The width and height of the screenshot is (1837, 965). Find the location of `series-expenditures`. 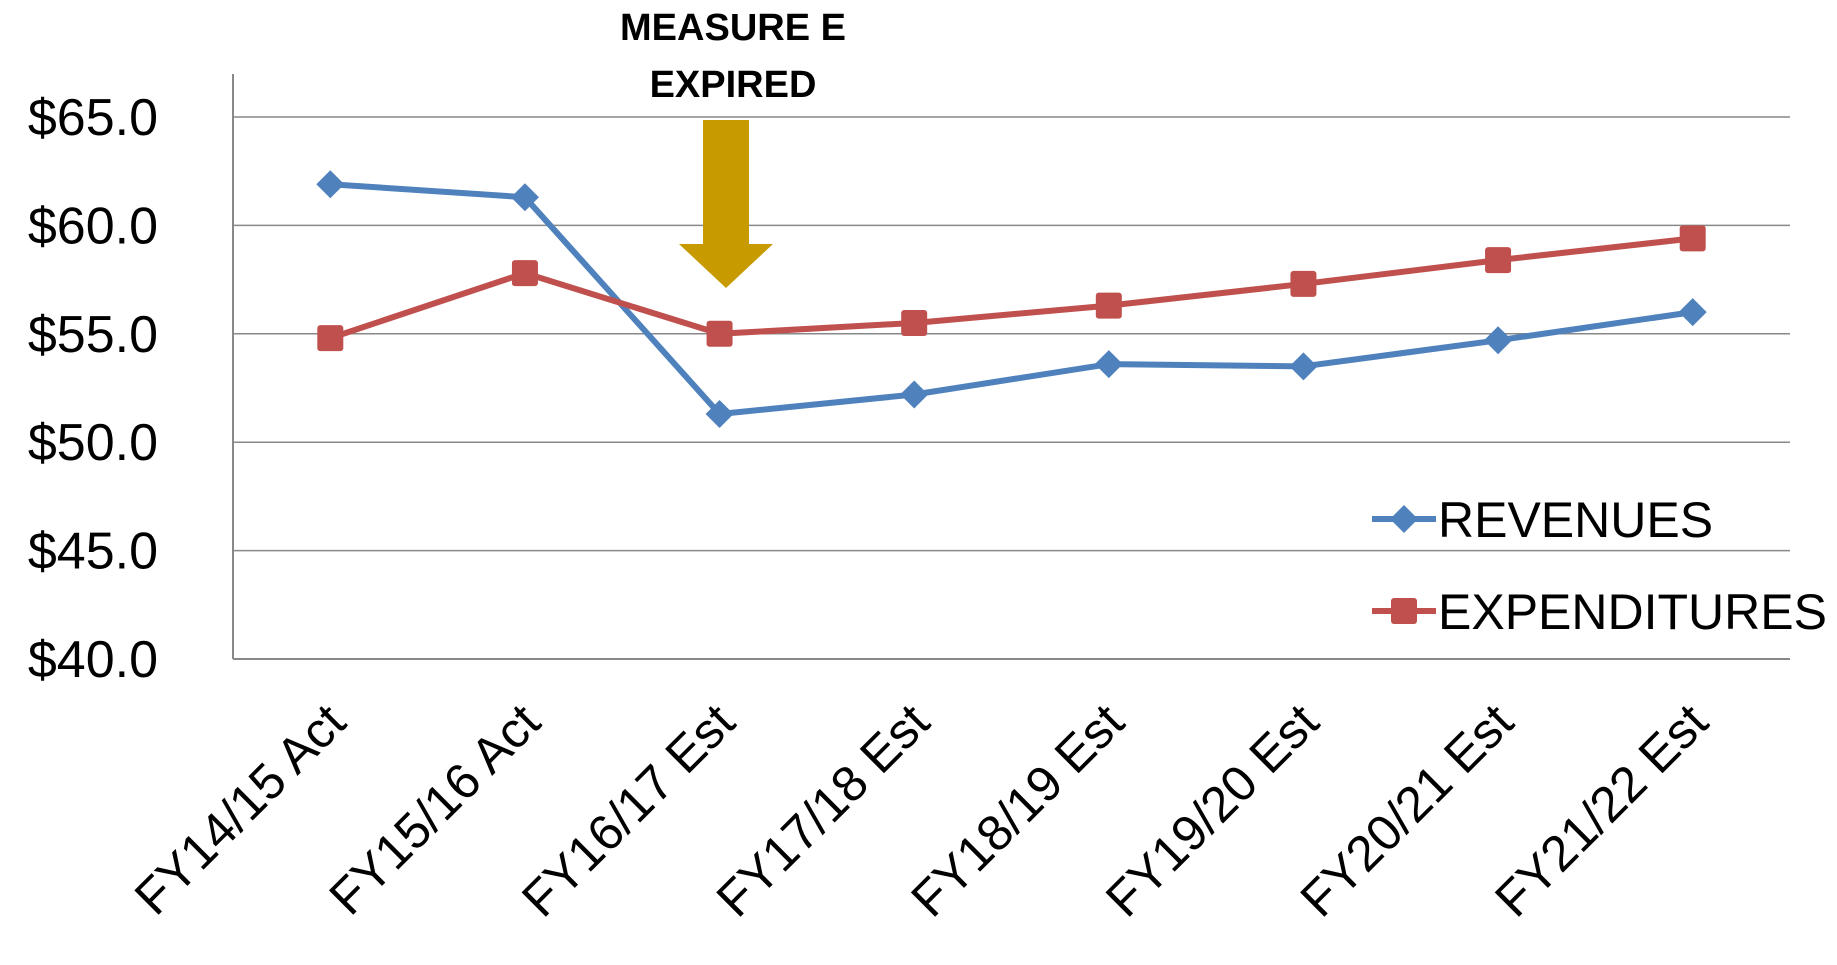

series-expenditures is located at coordinates (1011, 288).